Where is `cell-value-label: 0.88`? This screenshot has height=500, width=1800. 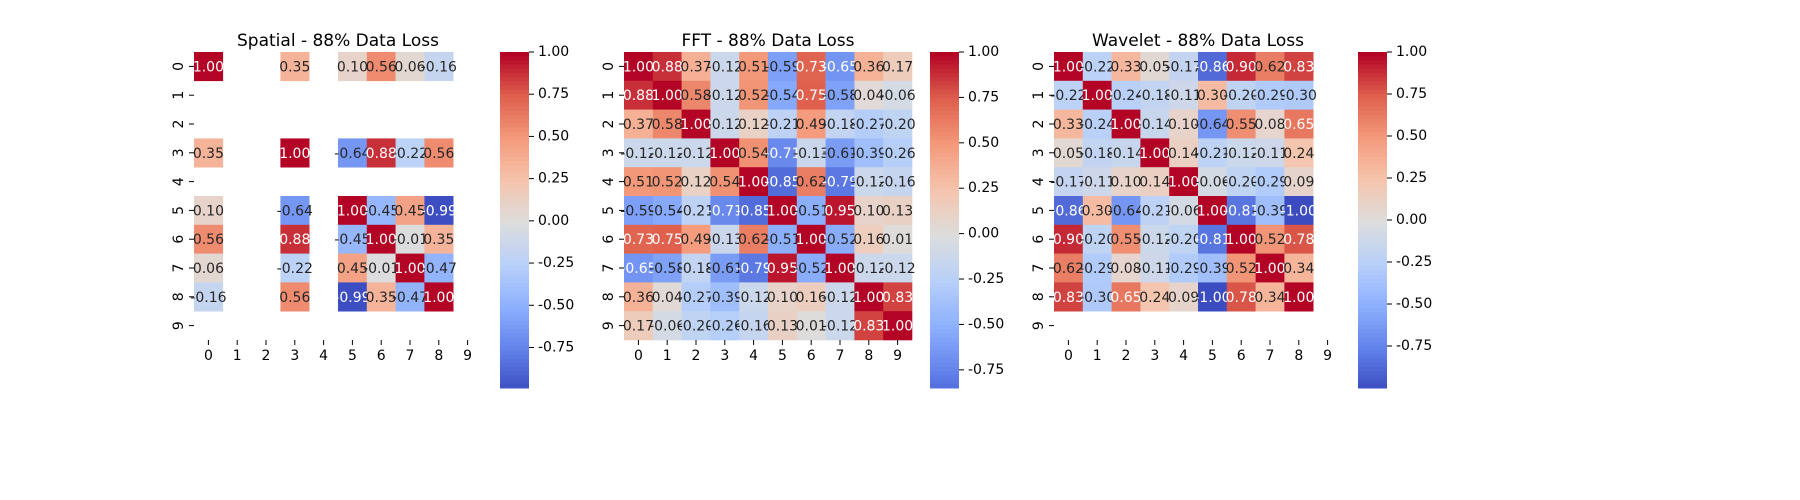
cell-value-label: 0.88 is located at coordinates (381, 154).